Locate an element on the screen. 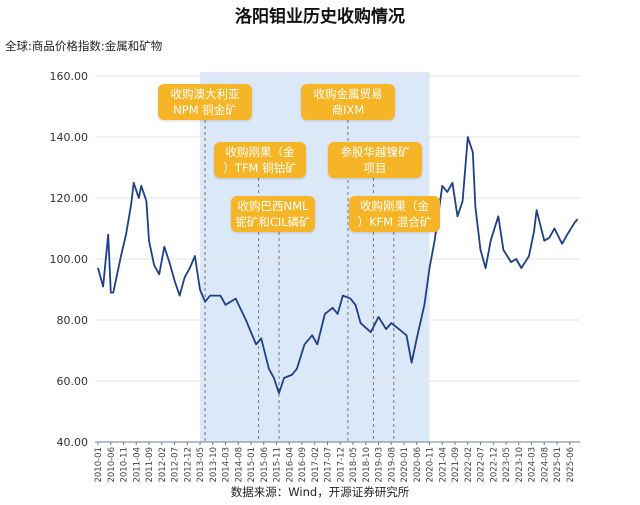 This screenshot has width=640, height=505. y-tick-label: 60.00 is located at coordinates (73, 381).